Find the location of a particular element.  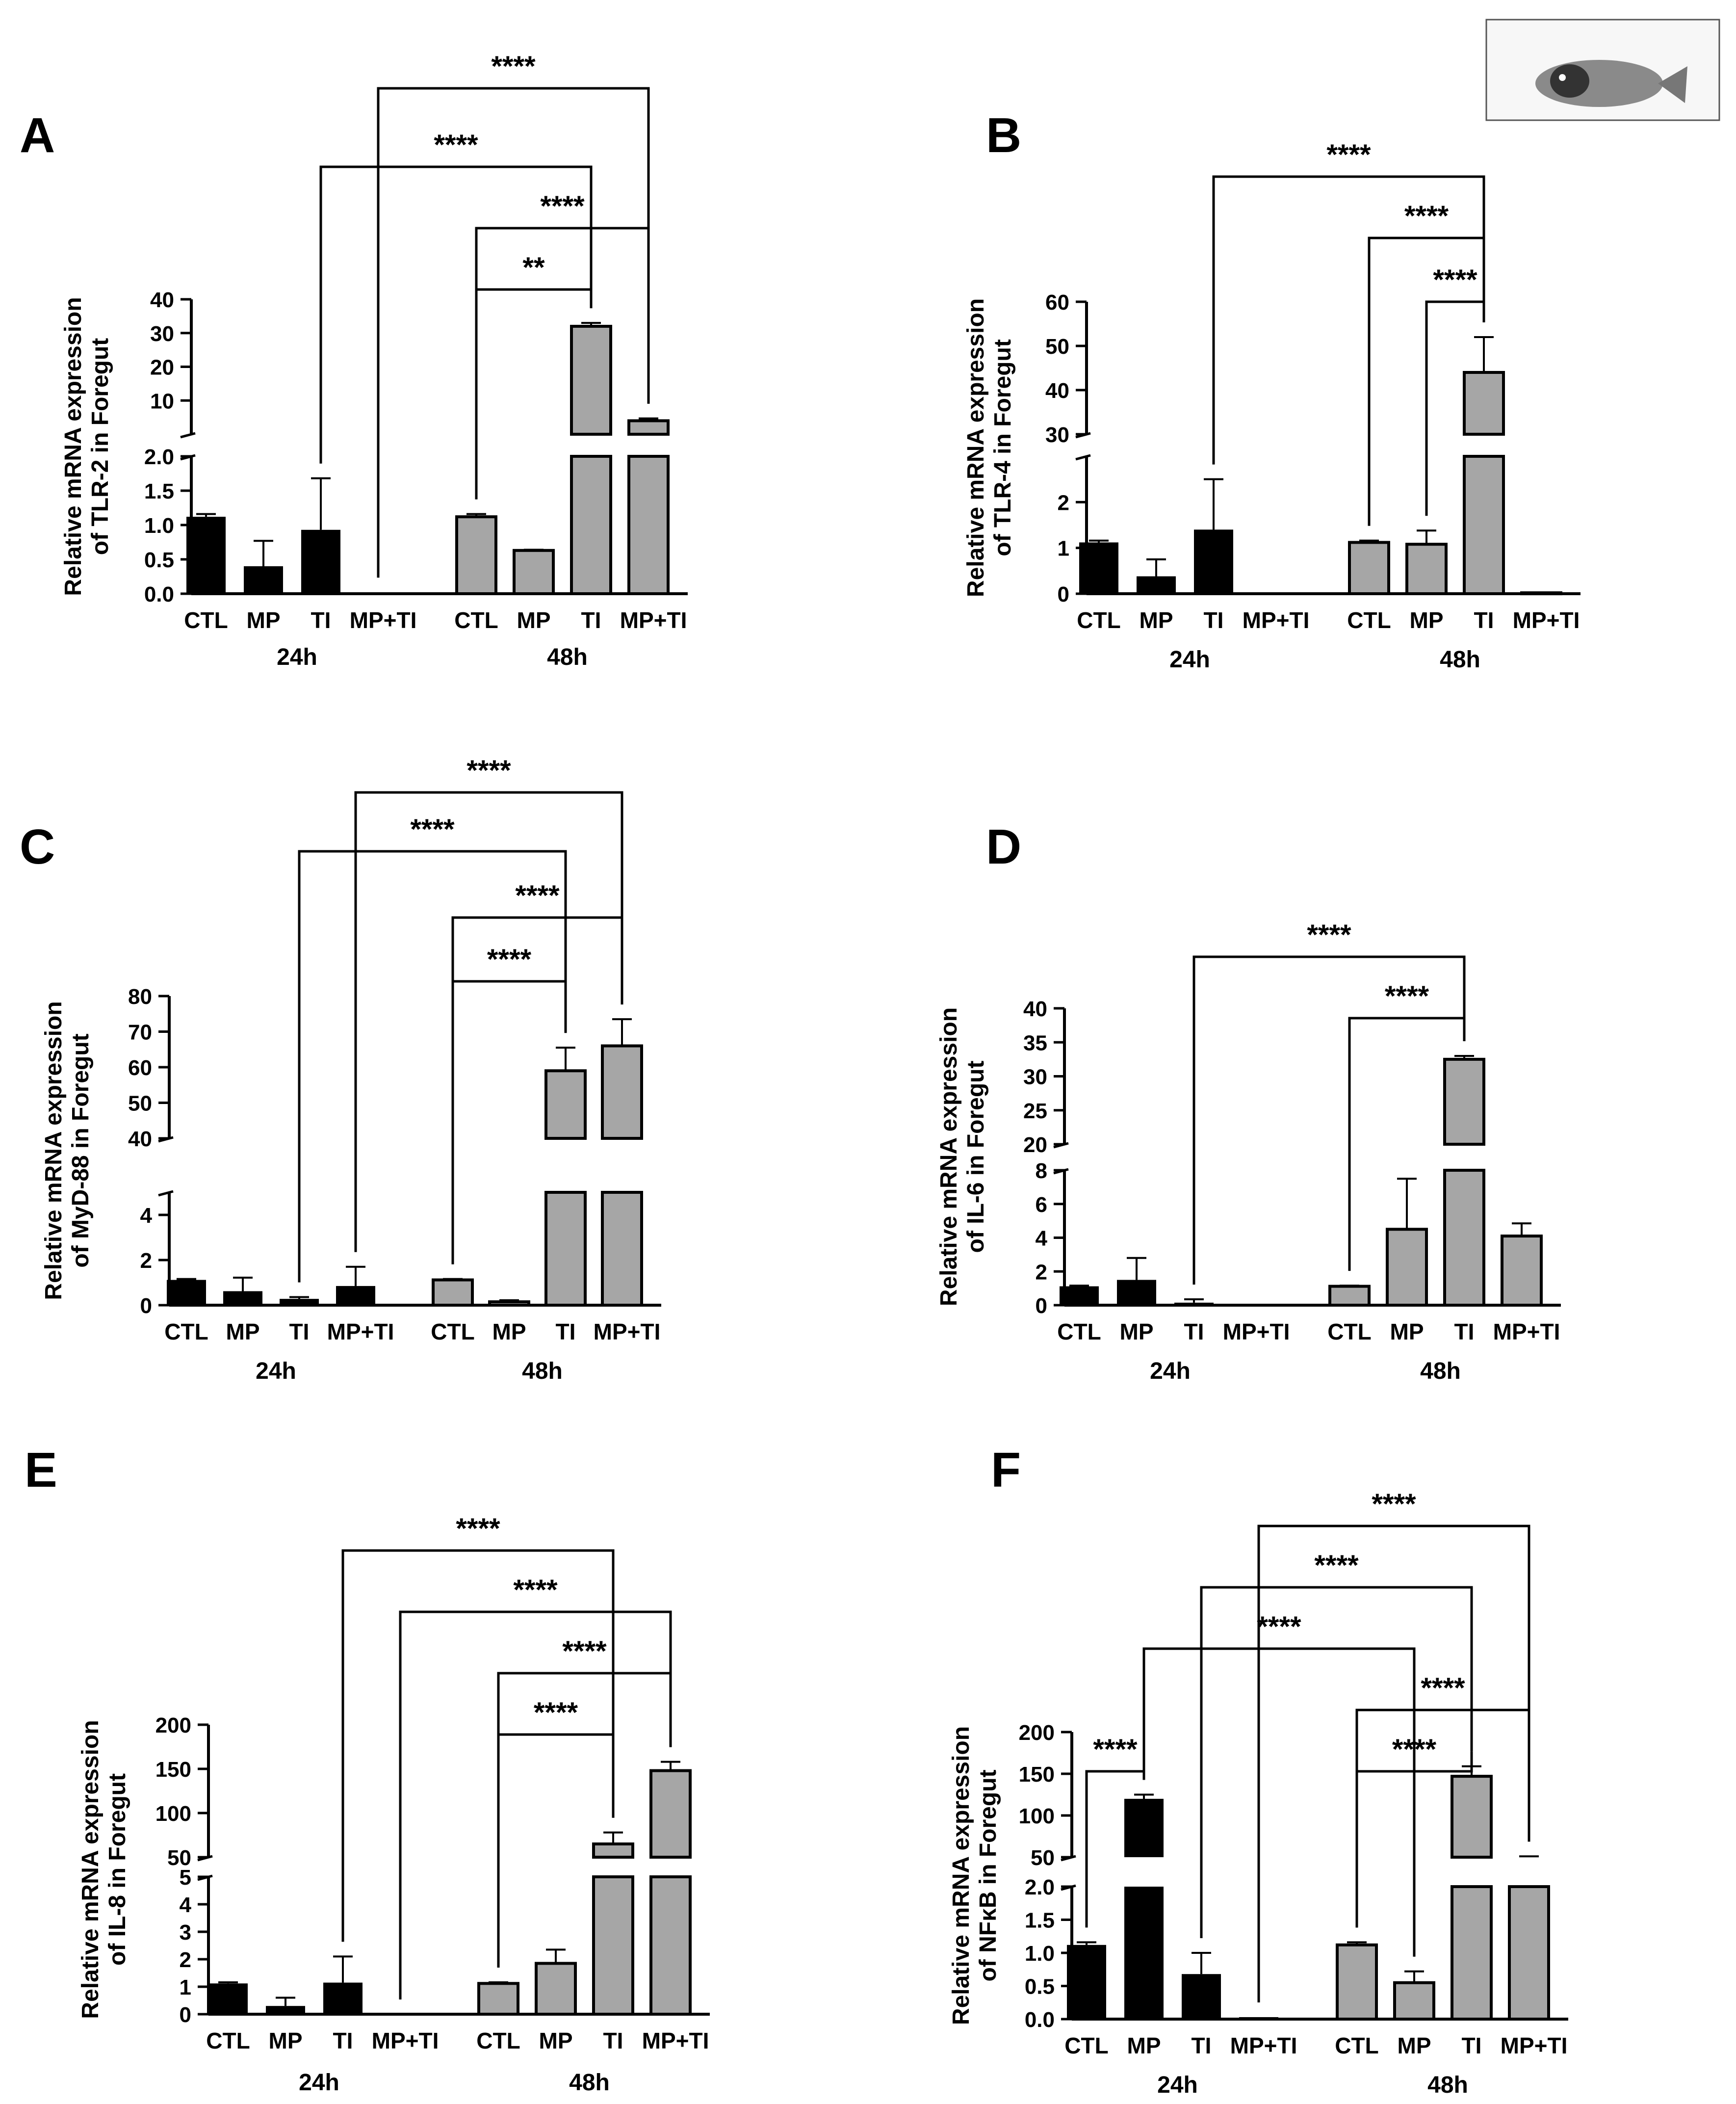

y-tick-label: 40 is located at coordinates (140, 1139).